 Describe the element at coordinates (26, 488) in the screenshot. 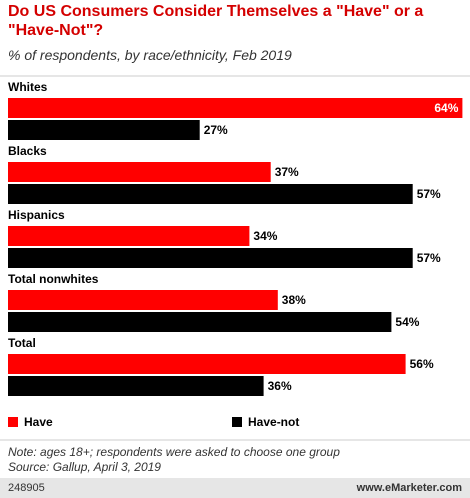

I see `chart-id: 248905` at that location.